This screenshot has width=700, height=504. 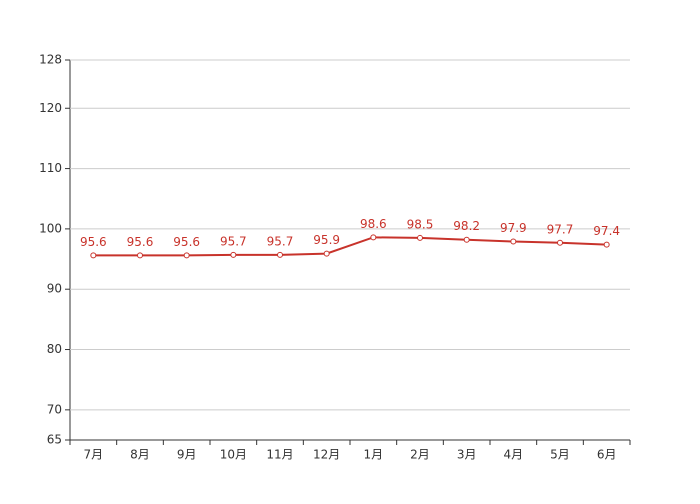 I want to click on data-label: 97.4, so click(x=606, y=231).